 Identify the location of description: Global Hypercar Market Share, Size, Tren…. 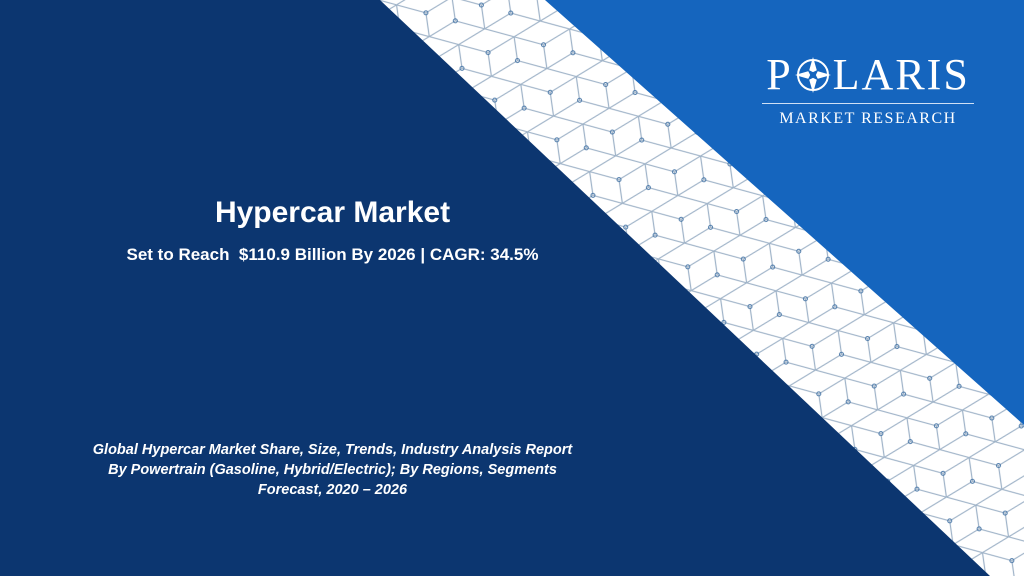
(332, 470).